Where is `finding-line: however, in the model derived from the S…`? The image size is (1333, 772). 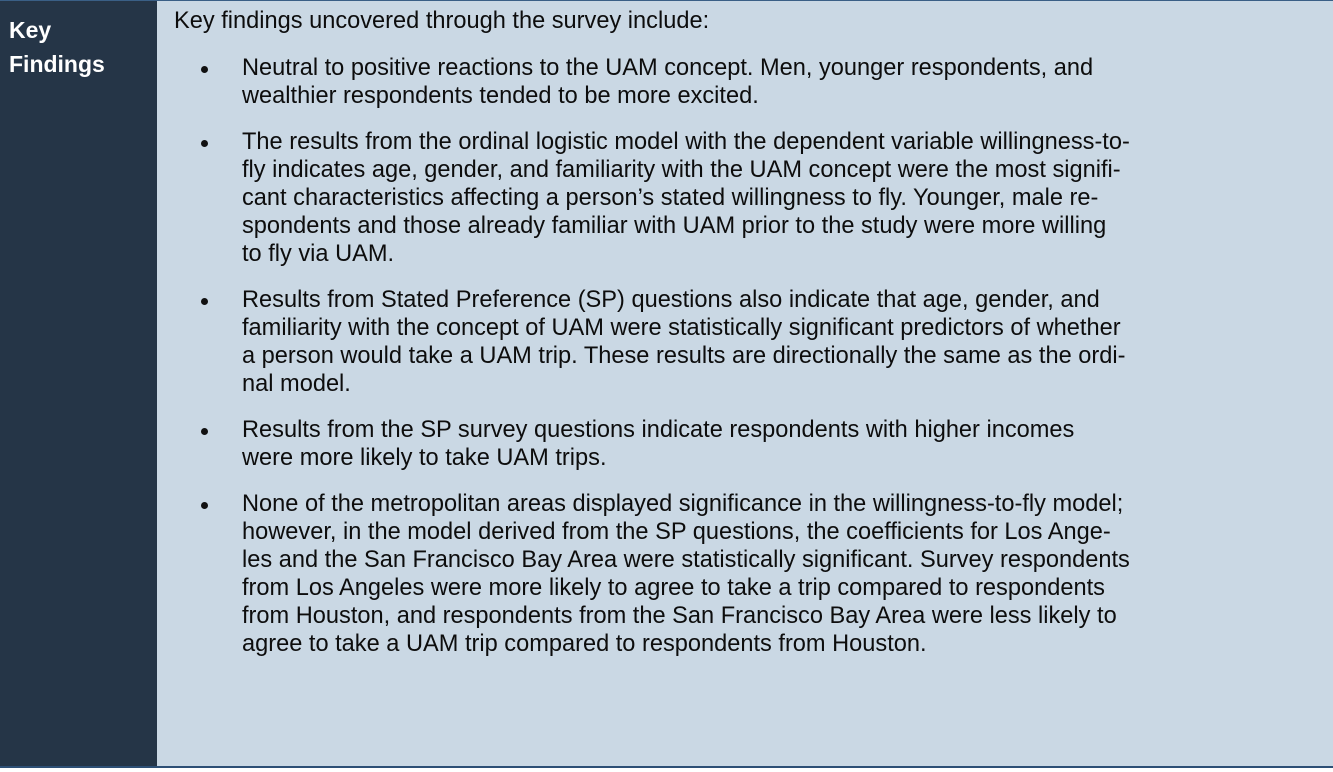 finding-line: however, in the model derived from the S… is located at coordinates (676, 532).